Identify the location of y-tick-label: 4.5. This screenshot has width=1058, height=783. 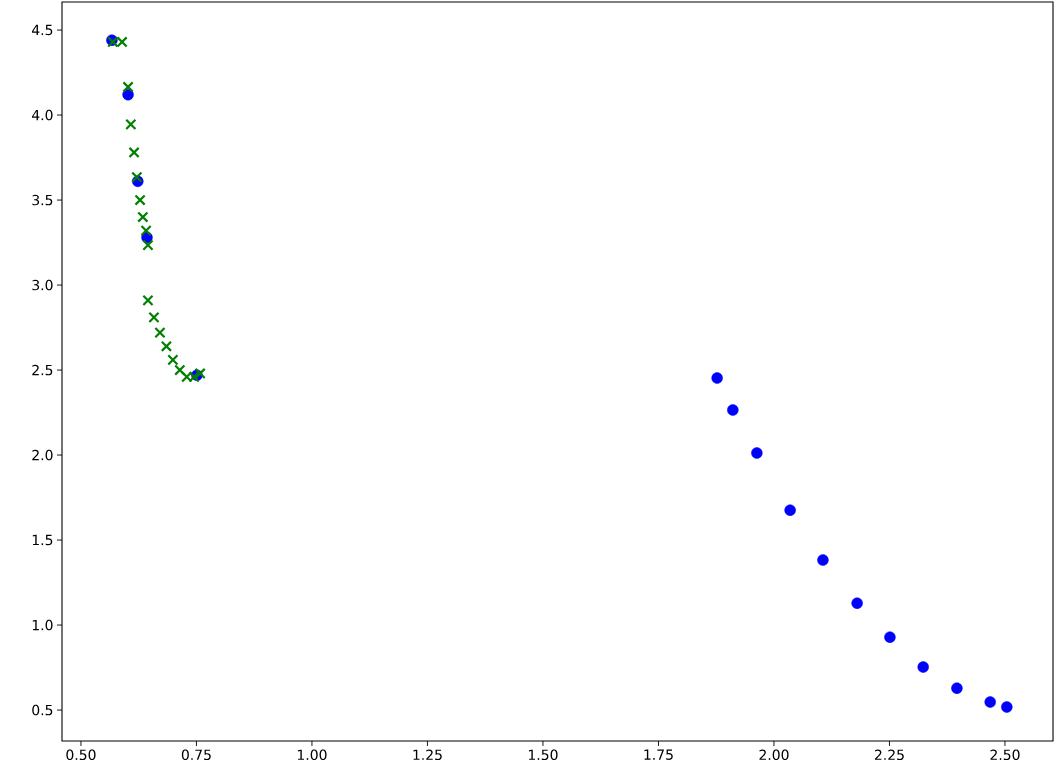
(42, 30).